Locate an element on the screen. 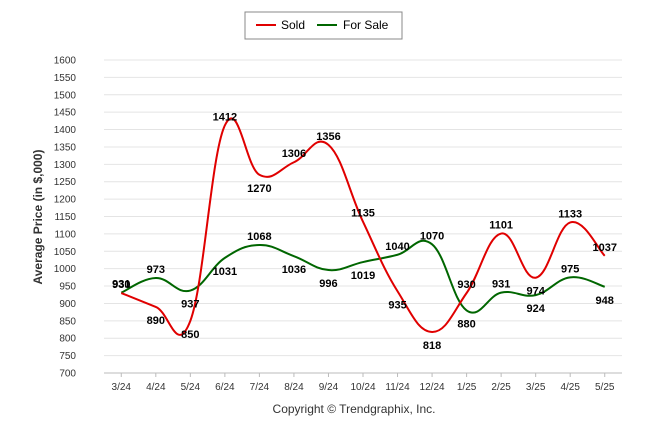  for-sale-data-label: 1036 is located at coordinates (294, 270).